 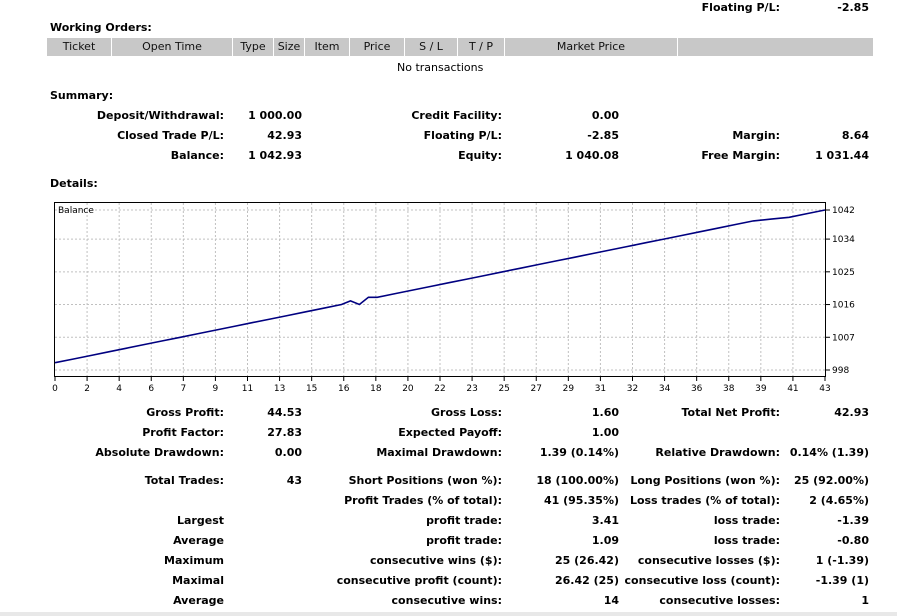 I want to click on free-margin-label: Free Margin:, so click(x=740, y=155).